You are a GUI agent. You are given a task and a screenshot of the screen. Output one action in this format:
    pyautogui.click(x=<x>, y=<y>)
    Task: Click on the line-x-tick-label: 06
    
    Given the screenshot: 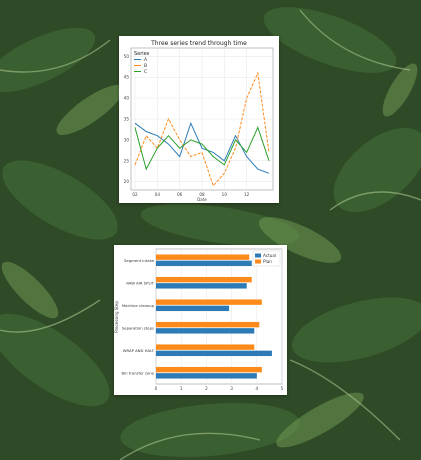 What is the action you would take?
    pyautogui.click(x=180, y=194)
    